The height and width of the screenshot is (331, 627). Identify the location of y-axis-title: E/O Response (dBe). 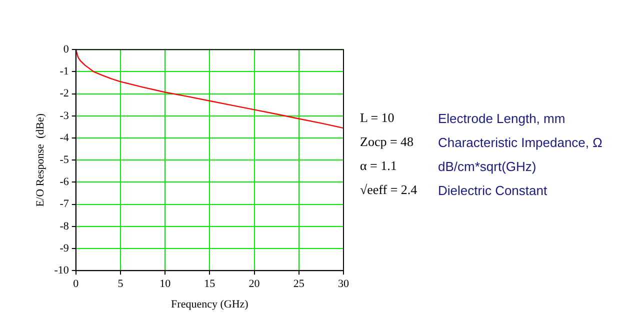
(40, 160).